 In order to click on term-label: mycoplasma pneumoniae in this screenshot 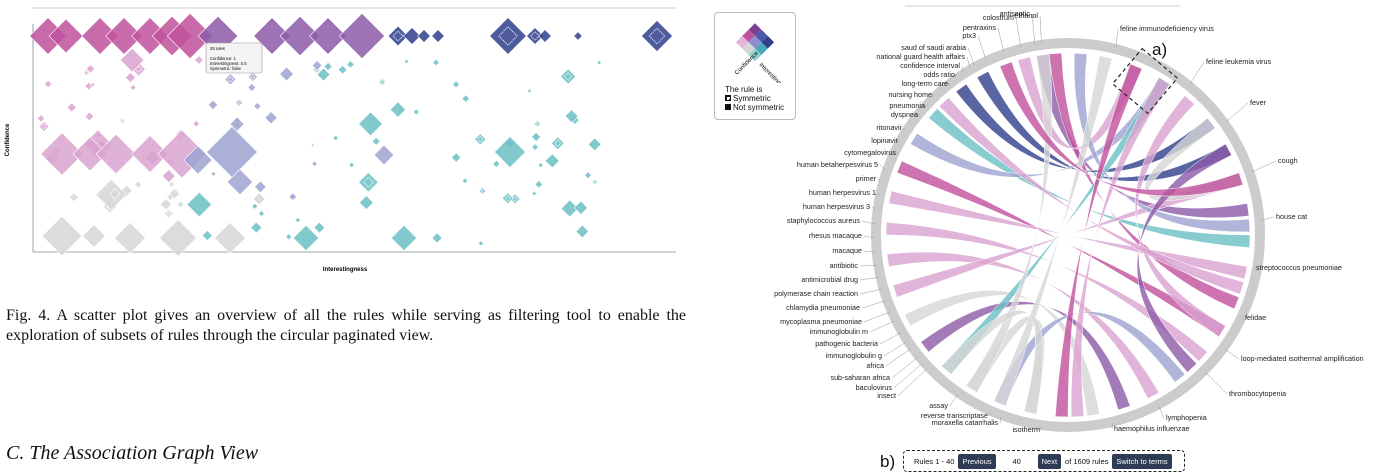, I will do `click(821, 321)`.